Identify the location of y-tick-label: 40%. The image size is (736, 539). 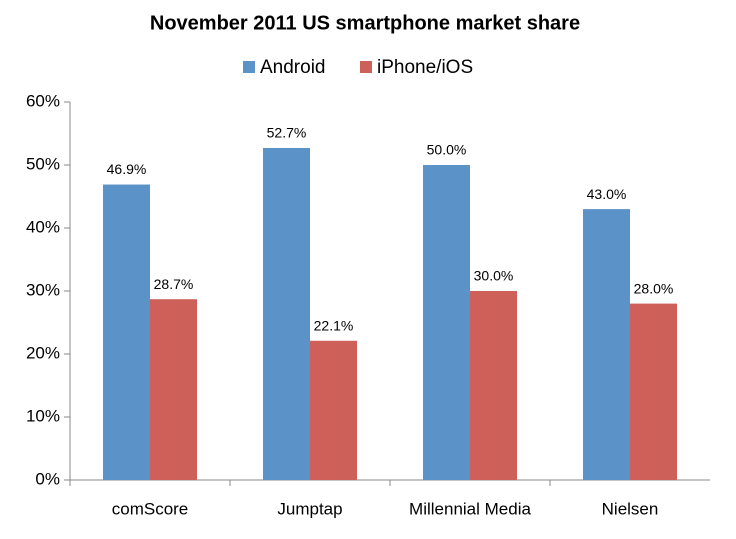
(43, 226).